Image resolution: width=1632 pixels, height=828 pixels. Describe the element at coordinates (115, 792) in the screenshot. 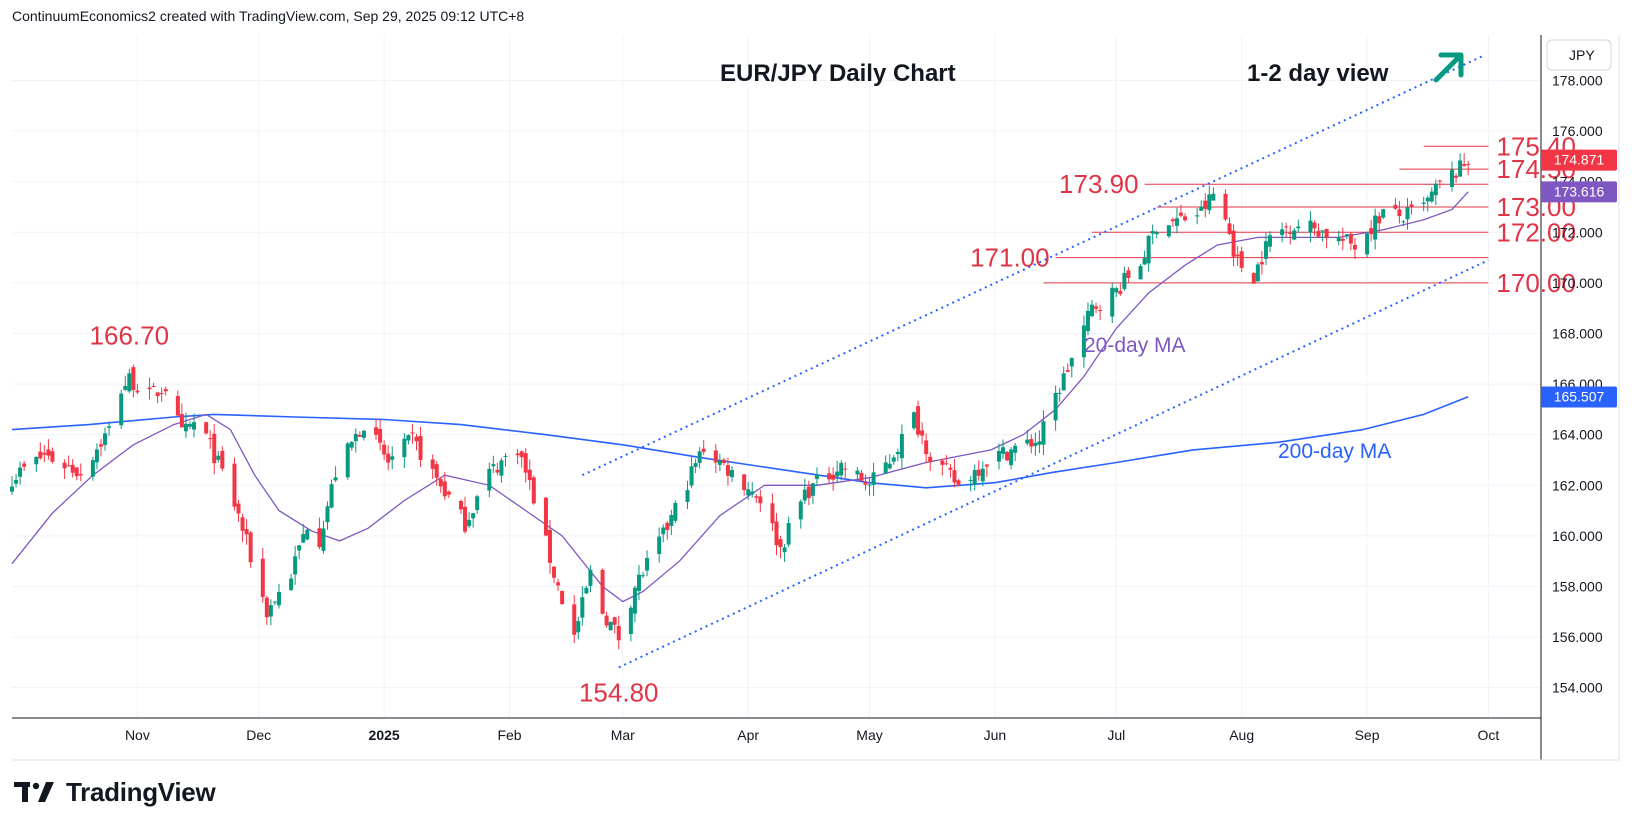

I see `tradingview-footer: TradingView` at that location.